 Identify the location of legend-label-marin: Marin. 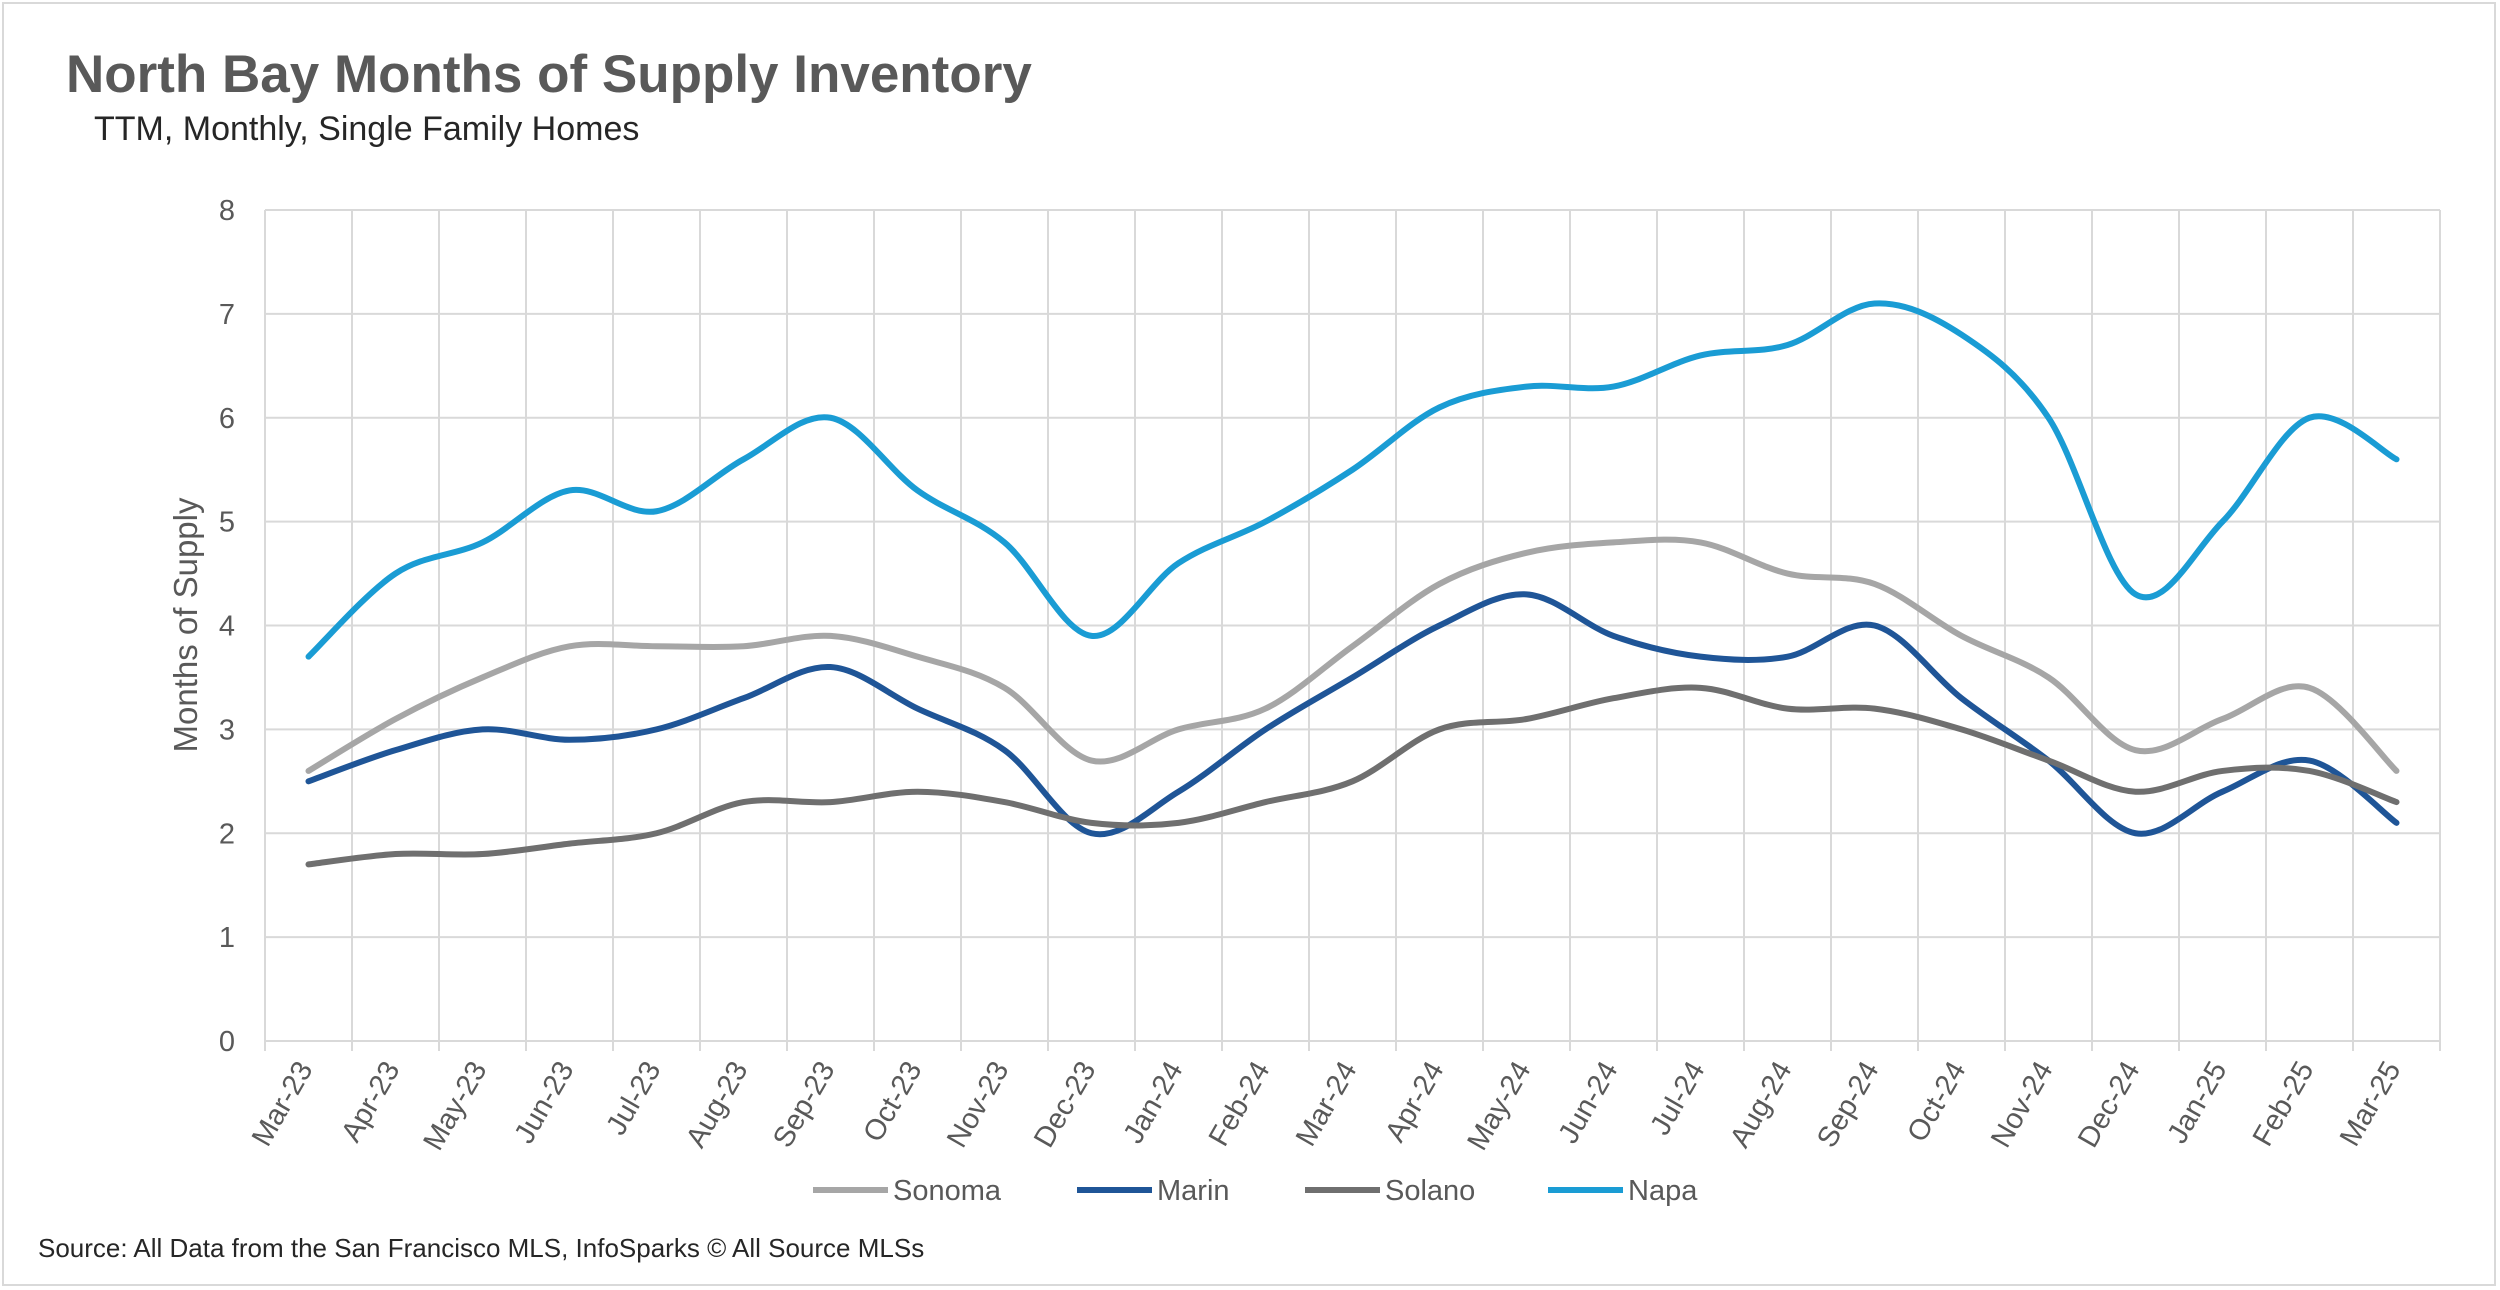
(1193, 1191).